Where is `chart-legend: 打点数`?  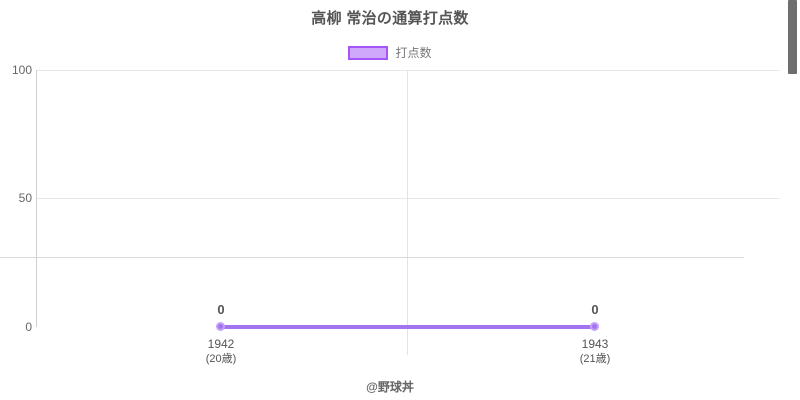 chart-legend: 打点数 is located at coordinates (390, 52).